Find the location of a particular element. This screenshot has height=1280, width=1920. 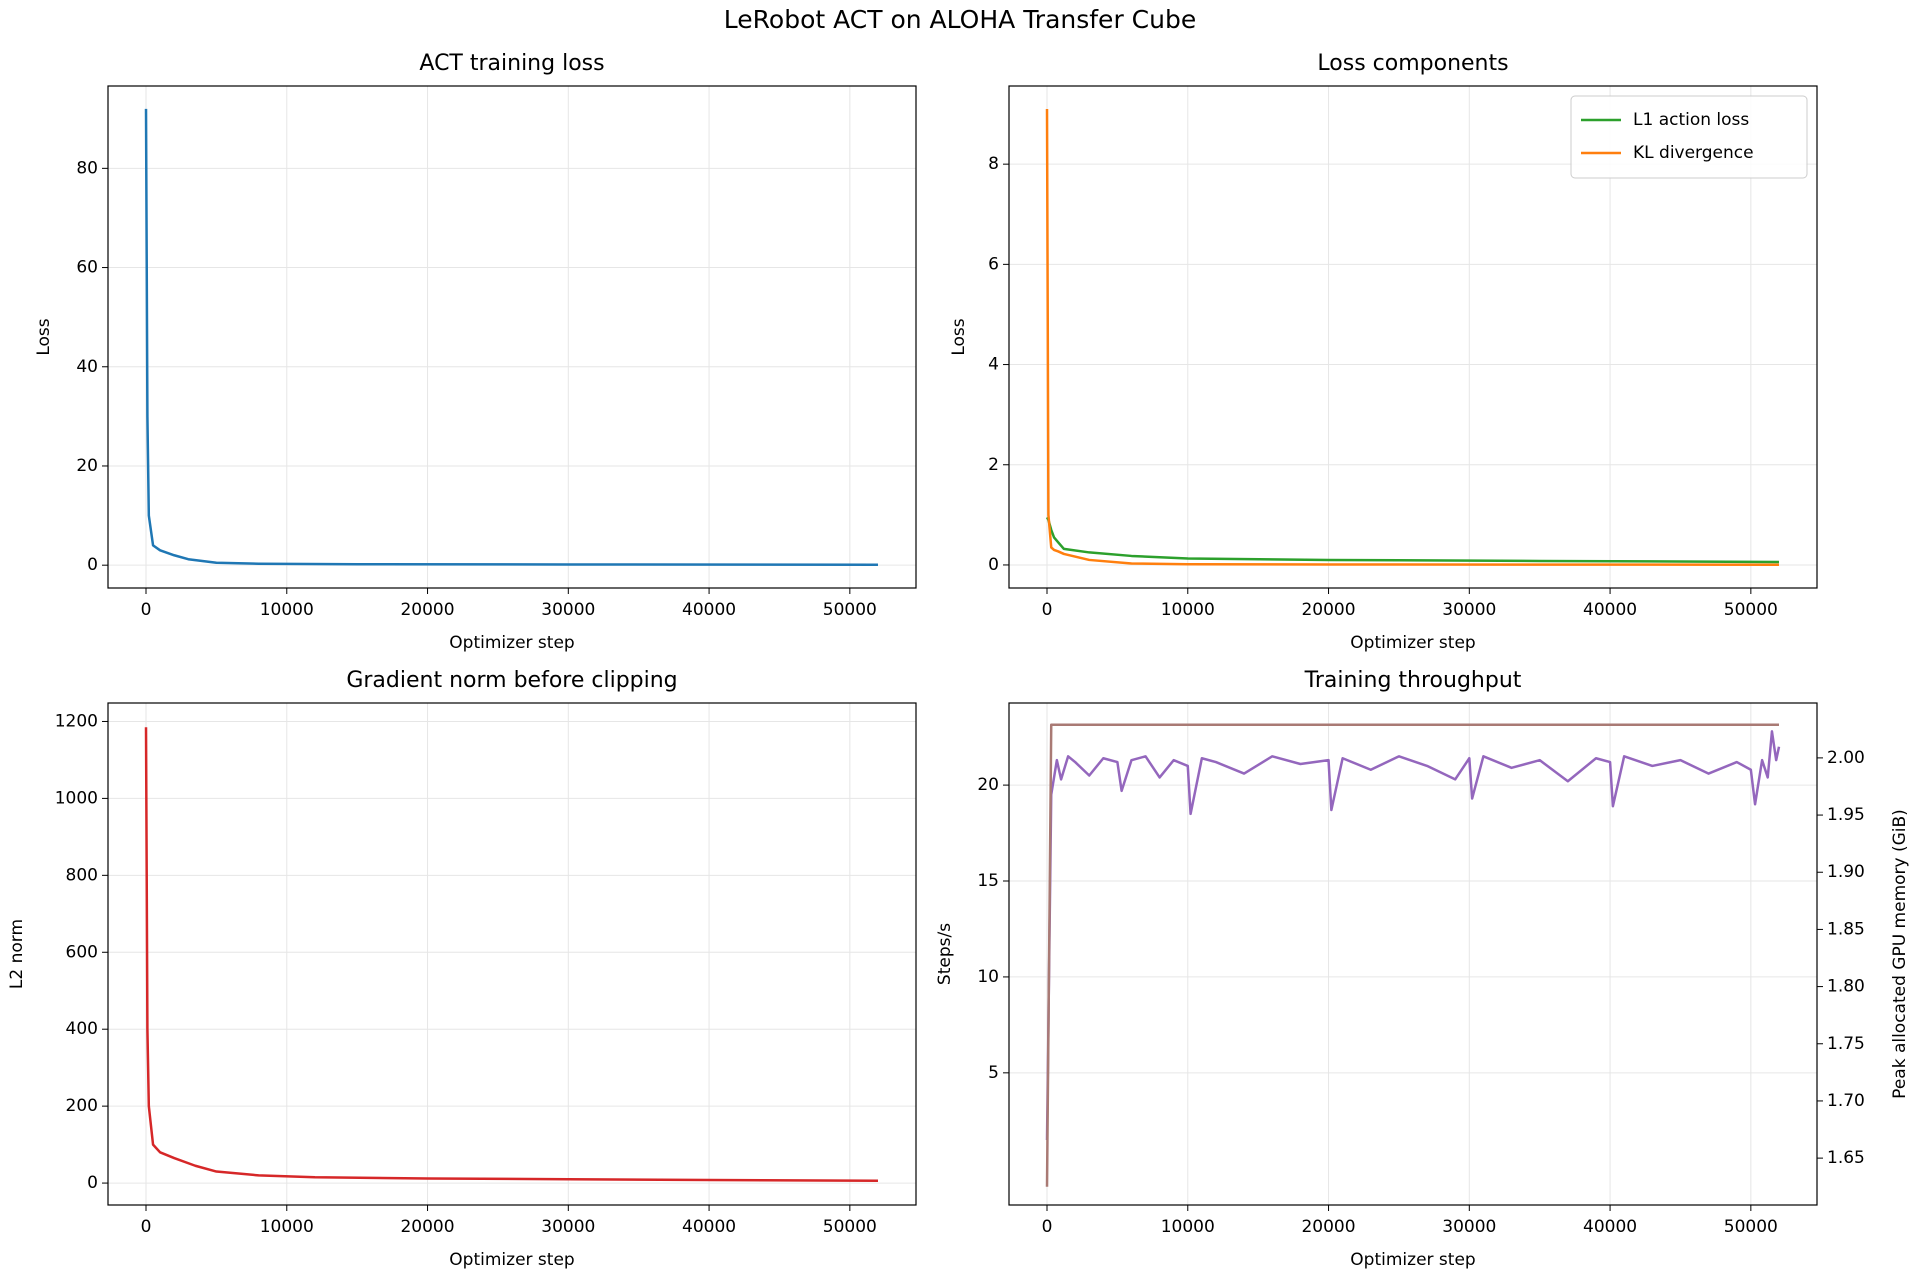

plot-title: ACT training loss is located at coordinates (511, 63).